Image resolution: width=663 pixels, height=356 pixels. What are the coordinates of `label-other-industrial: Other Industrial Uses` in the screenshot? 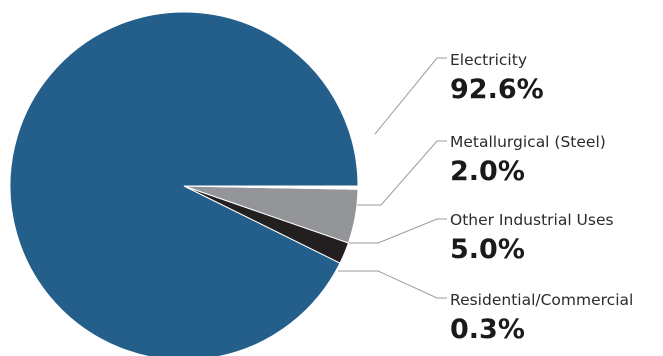 It's located at (532, 220).